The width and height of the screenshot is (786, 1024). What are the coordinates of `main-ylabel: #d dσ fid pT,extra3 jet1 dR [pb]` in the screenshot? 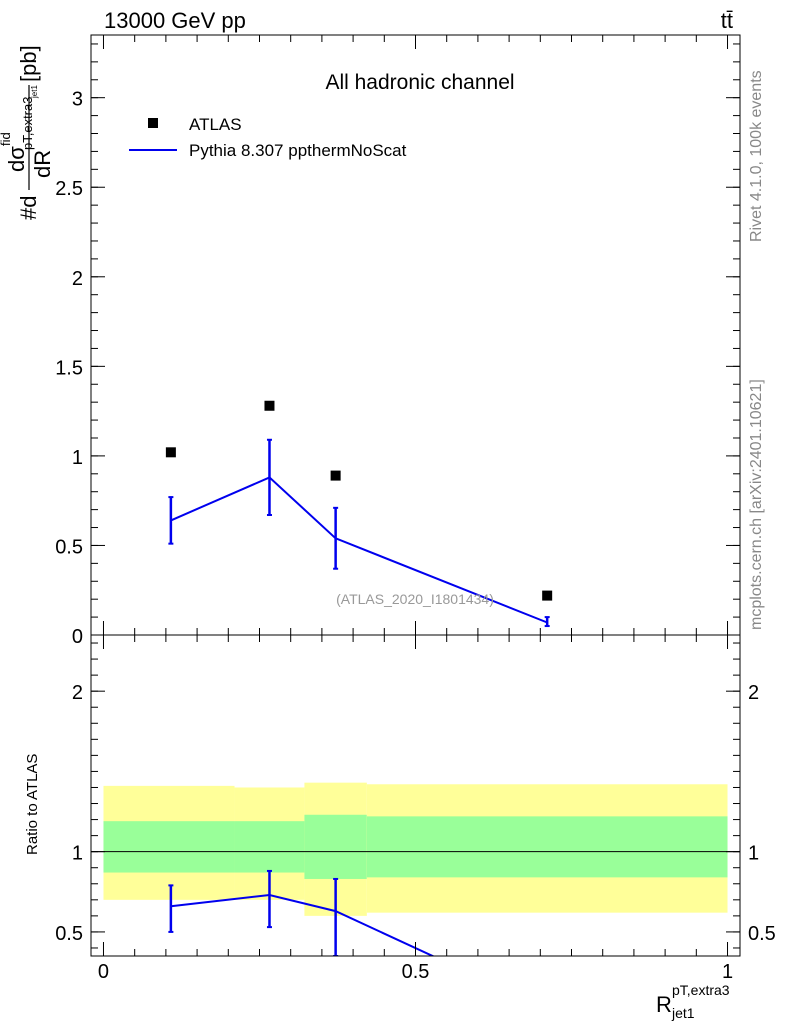 It's located at (27, 132).